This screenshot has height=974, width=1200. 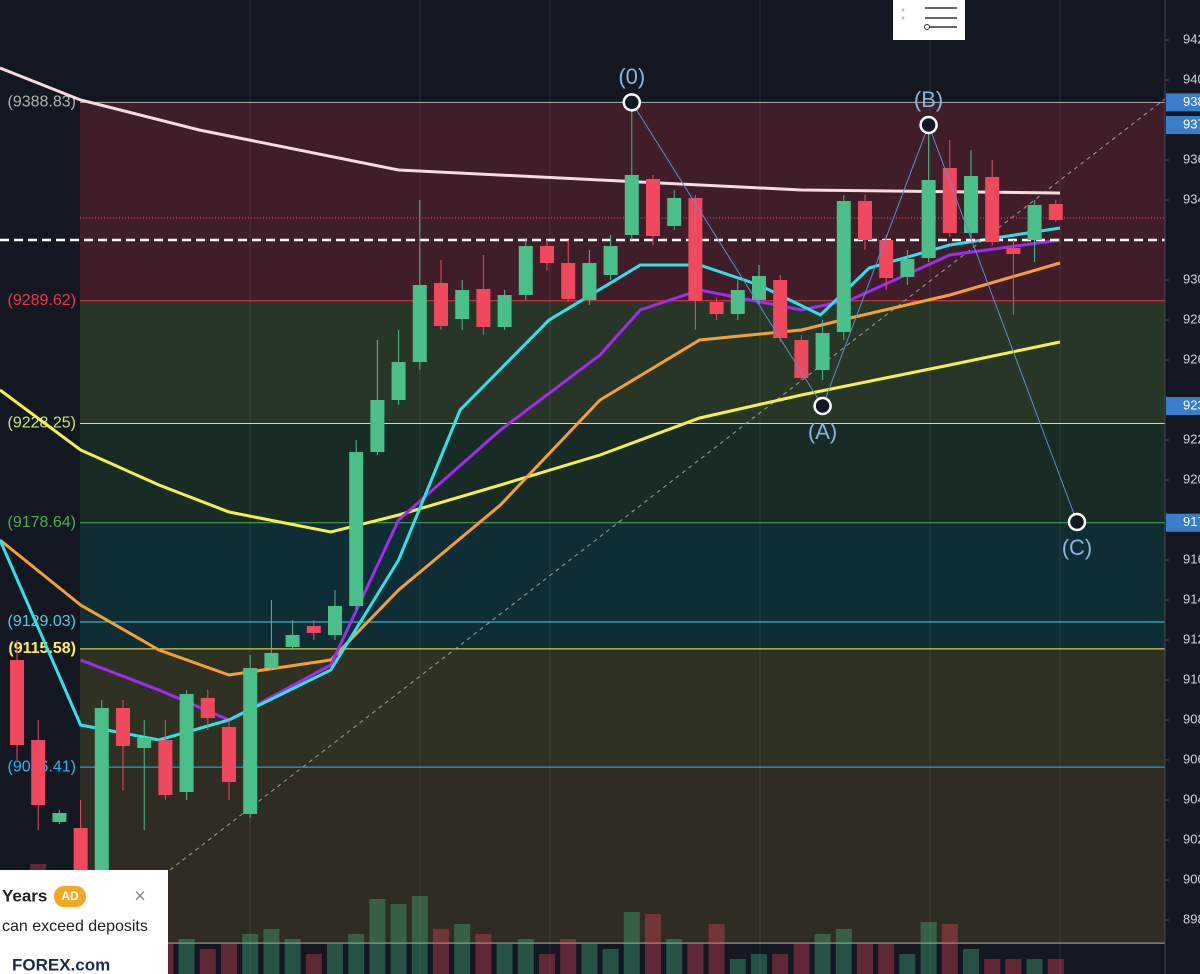 What do you see at coordinates (1191, 278) in the screenshot?
I see `price-label: 9300.00` at bounding box center [1191, 278].